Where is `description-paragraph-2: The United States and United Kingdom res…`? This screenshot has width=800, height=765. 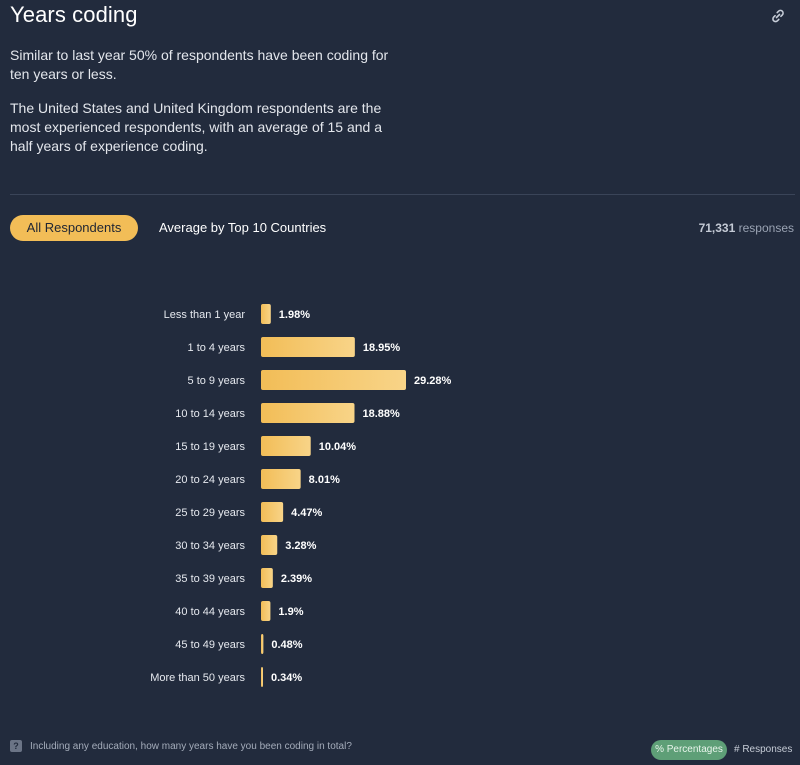
description-paragraph-2: The United States and United Kingdom res… is located at coordinates (196, 127).